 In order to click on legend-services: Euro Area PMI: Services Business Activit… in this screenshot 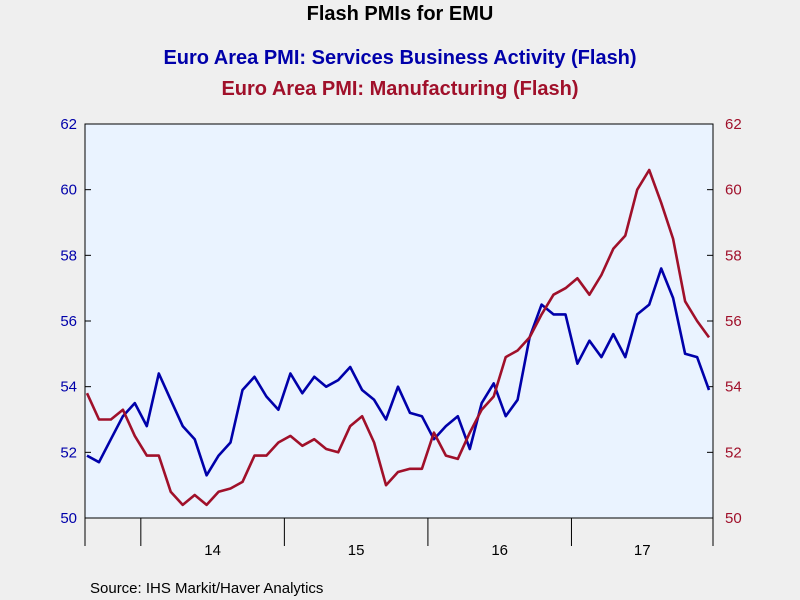, I will do `click(399, 58)`.